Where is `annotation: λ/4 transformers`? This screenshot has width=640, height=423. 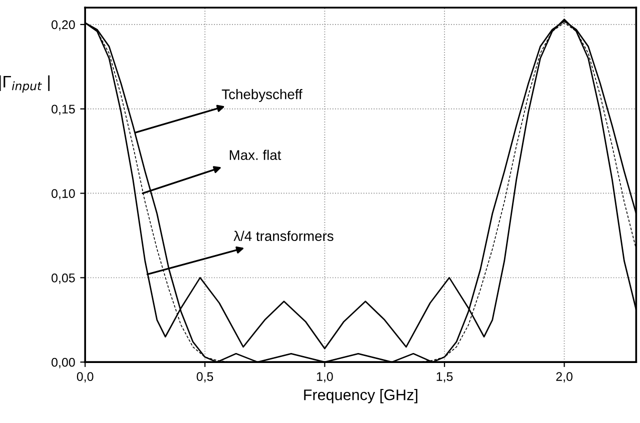 annotation: λ/4 transformers is located at coordinates (284, 236).